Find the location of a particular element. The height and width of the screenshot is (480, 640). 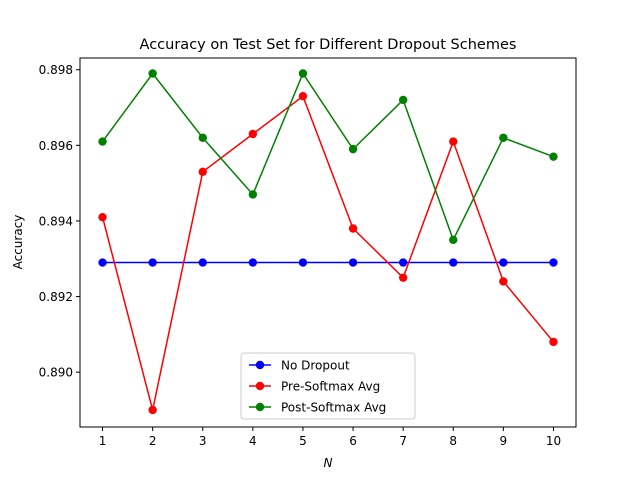

legend-label-no-dropout: No Dropout is located at coordinates (315, 366).